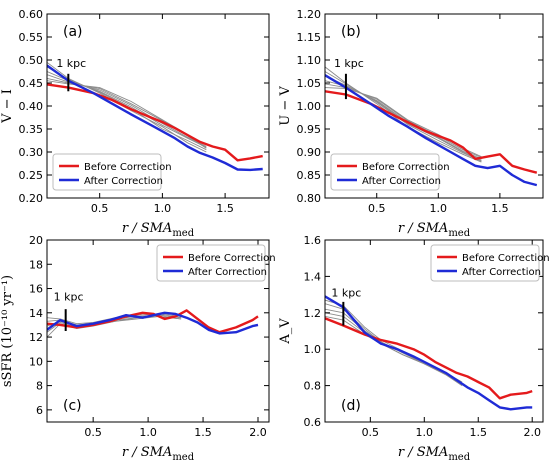 Image resolution: width=554 pixels, height=470 pixels. I want to click on panel-tag: (c), so click(72, 406).